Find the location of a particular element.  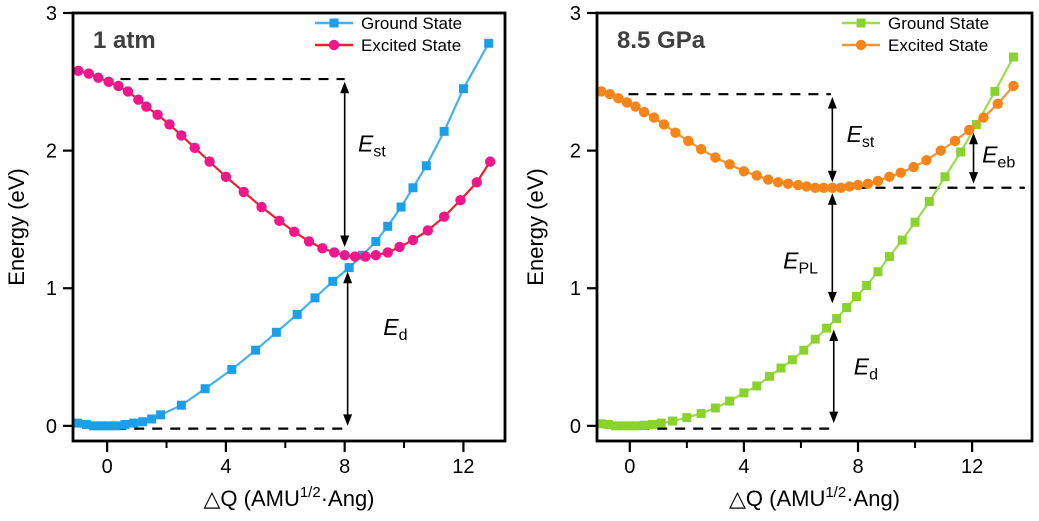

annotation-label-Ed: Ed is located at coordinates (866, 369).